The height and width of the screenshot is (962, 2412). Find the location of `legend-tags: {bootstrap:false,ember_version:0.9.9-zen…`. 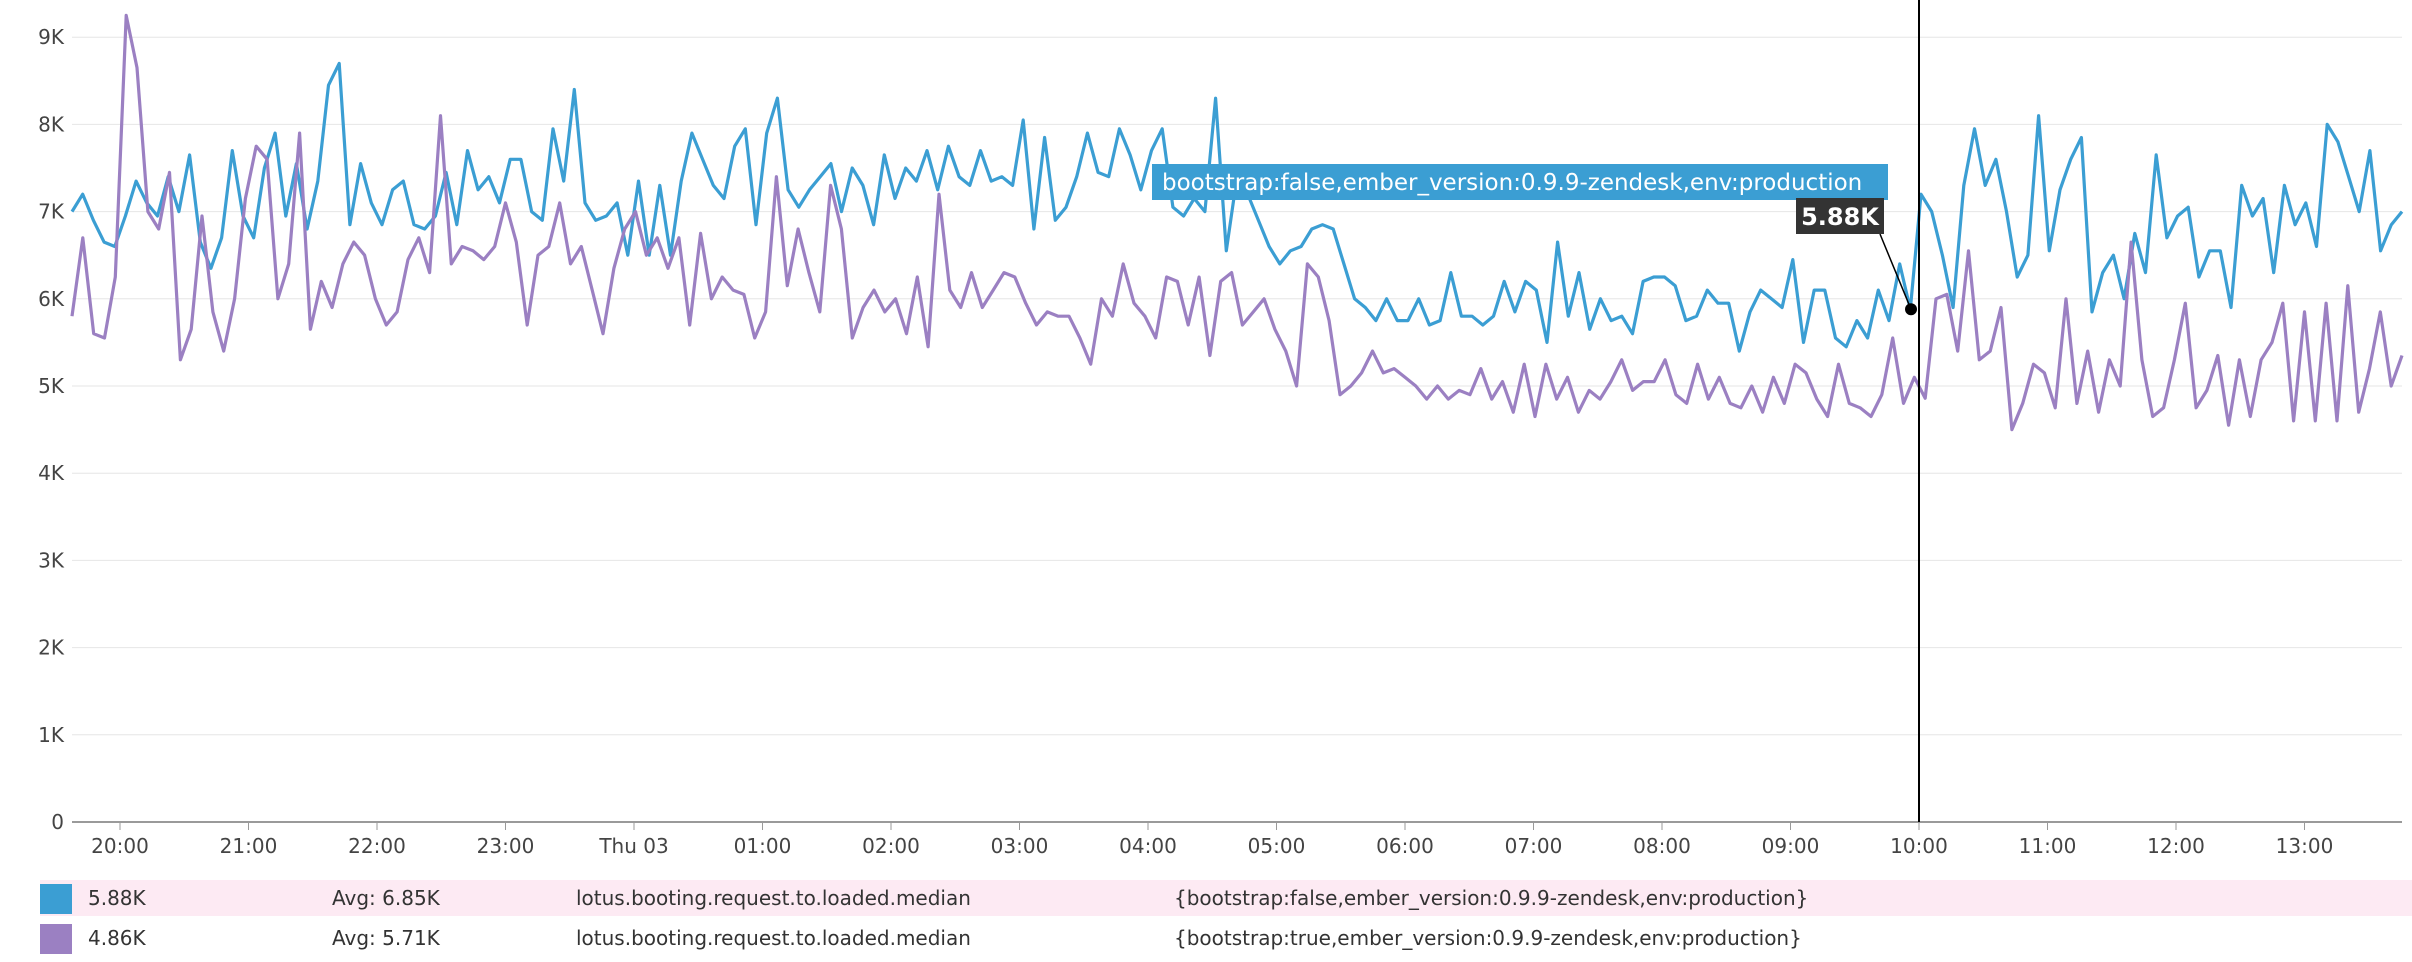

legend-tags: {bootstrap:false,ember_version:0.9.9-zen… is located at coordinates (1491, 898).